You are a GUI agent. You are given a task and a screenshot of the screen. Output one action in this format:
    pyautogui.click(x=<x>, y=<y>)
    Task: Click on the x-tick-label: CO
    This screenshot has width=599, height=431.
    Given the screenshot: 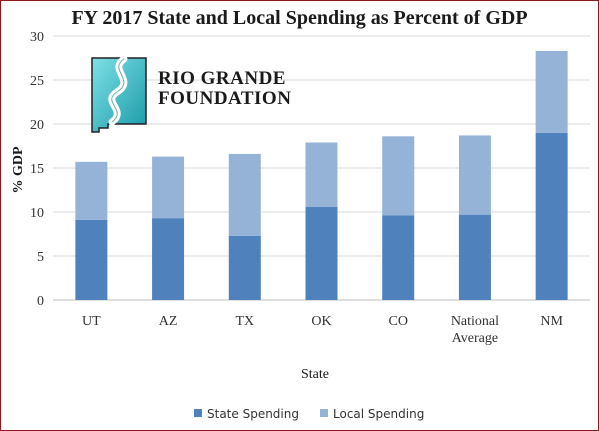 What is the action you would take?
    pyautogui.click(x=397, y=321)
    